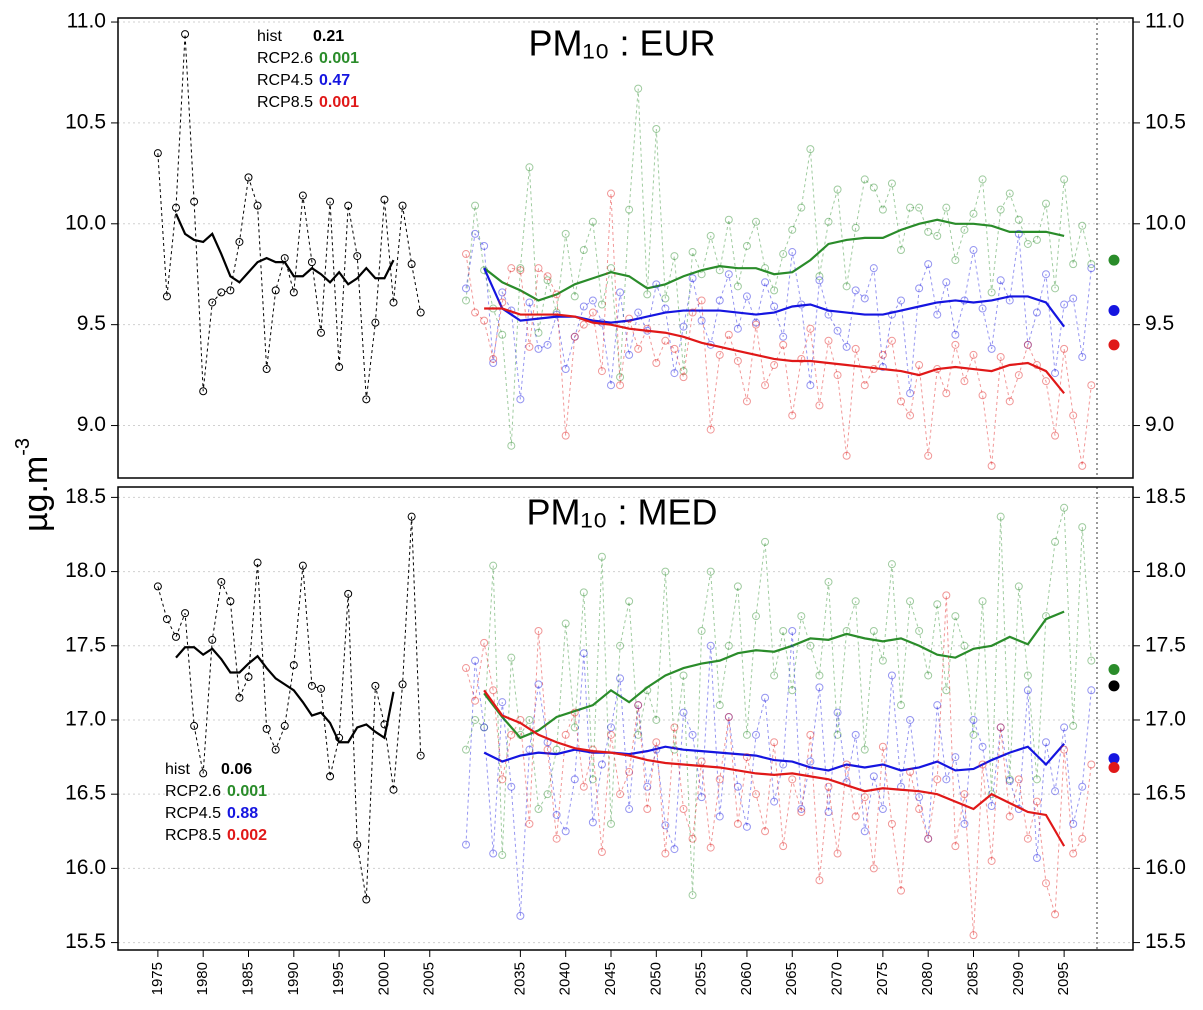  I want to click on y-label-exponent: -3, so click(23, 447).